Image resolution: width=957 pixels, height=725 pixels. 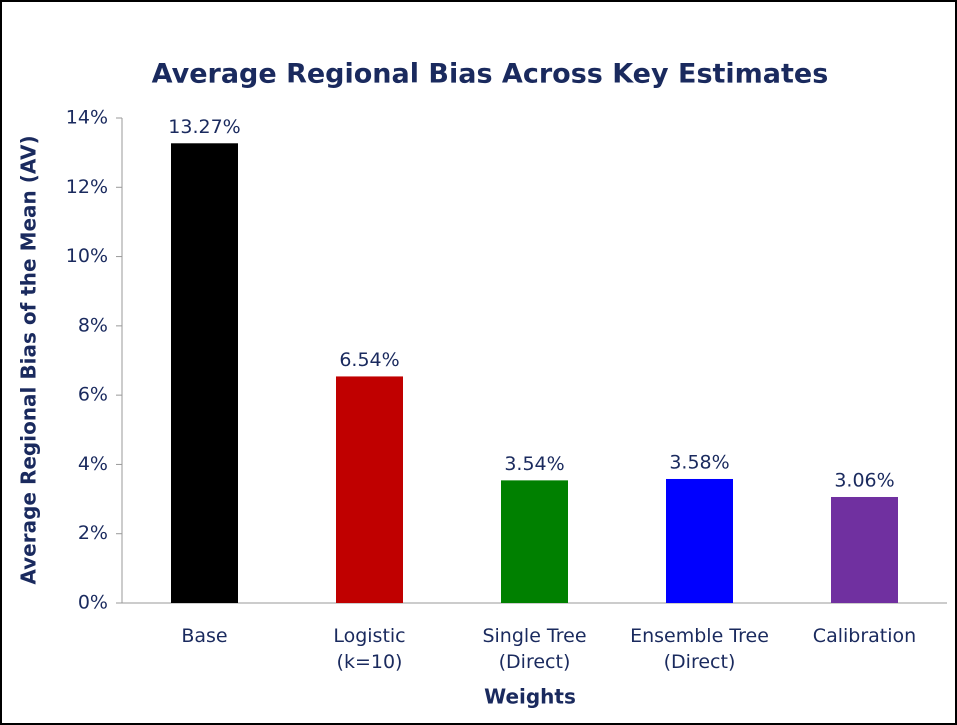 I want to click on x-tick-label-line: Calibration, so click(x=864, y=636).